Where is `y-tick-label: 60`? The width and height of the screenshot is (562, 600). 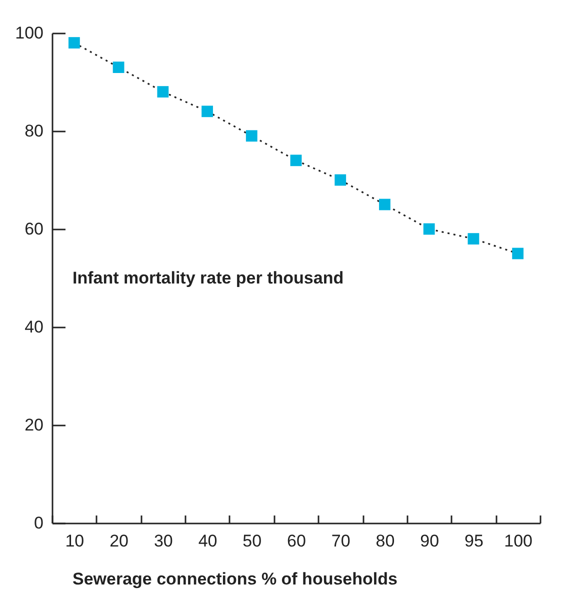
y-tick-label: 60 is located at coordinates (34, 229).